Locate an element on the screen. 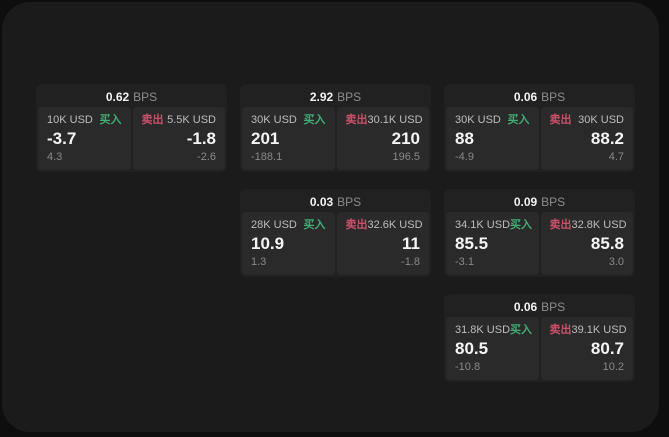 The image size is (669, 437). bps-header: 0.03 BPS is located at coordinates (335, 200).